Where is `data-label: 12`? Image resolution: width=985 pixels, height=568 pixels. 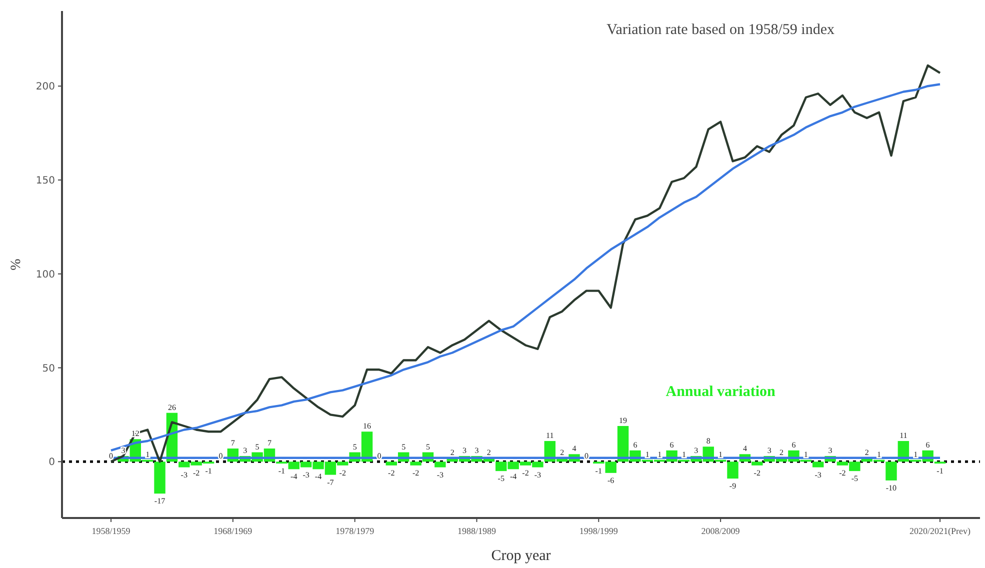
data-label: 12 is located at coordinates (135, 433).